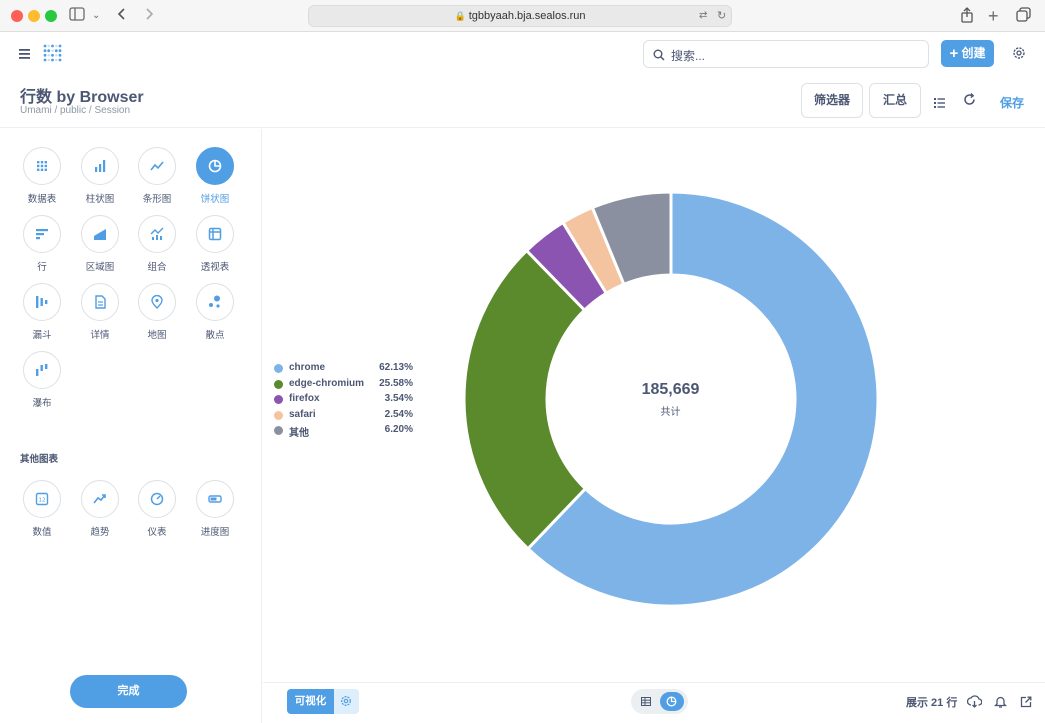  I want to click on chart-type-label: 柱状图, so click(100, 199).